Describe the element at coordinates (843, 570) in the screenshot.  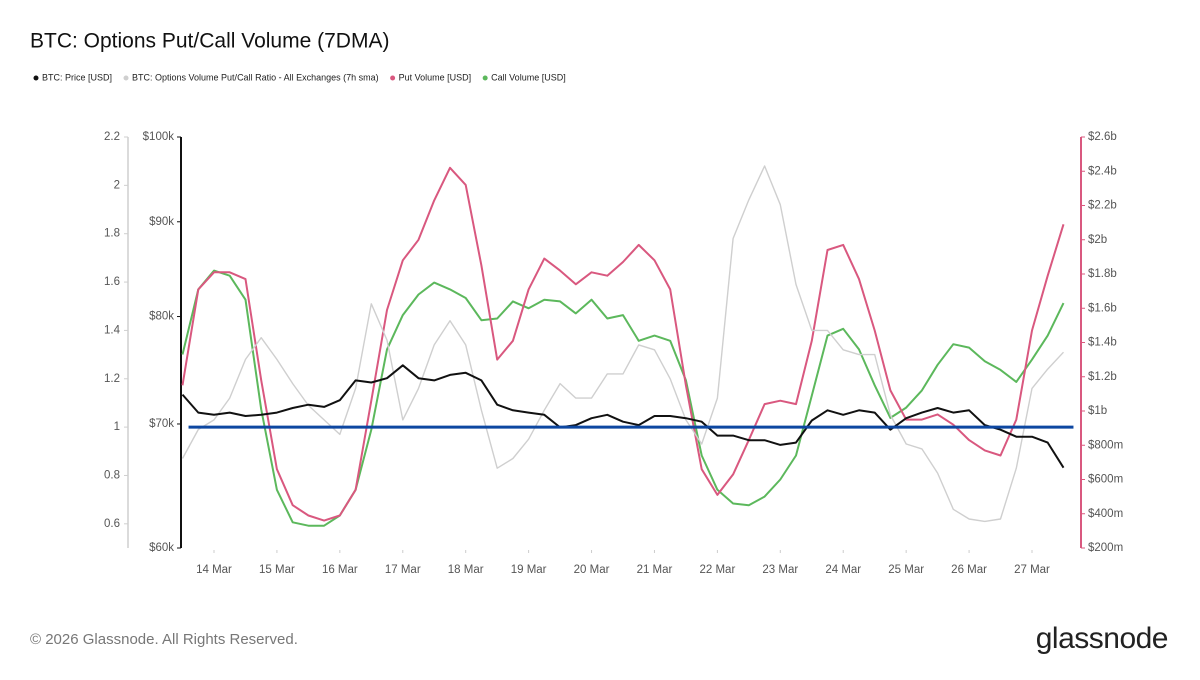
I see `x-tick-label: 24 Mar` at that location.